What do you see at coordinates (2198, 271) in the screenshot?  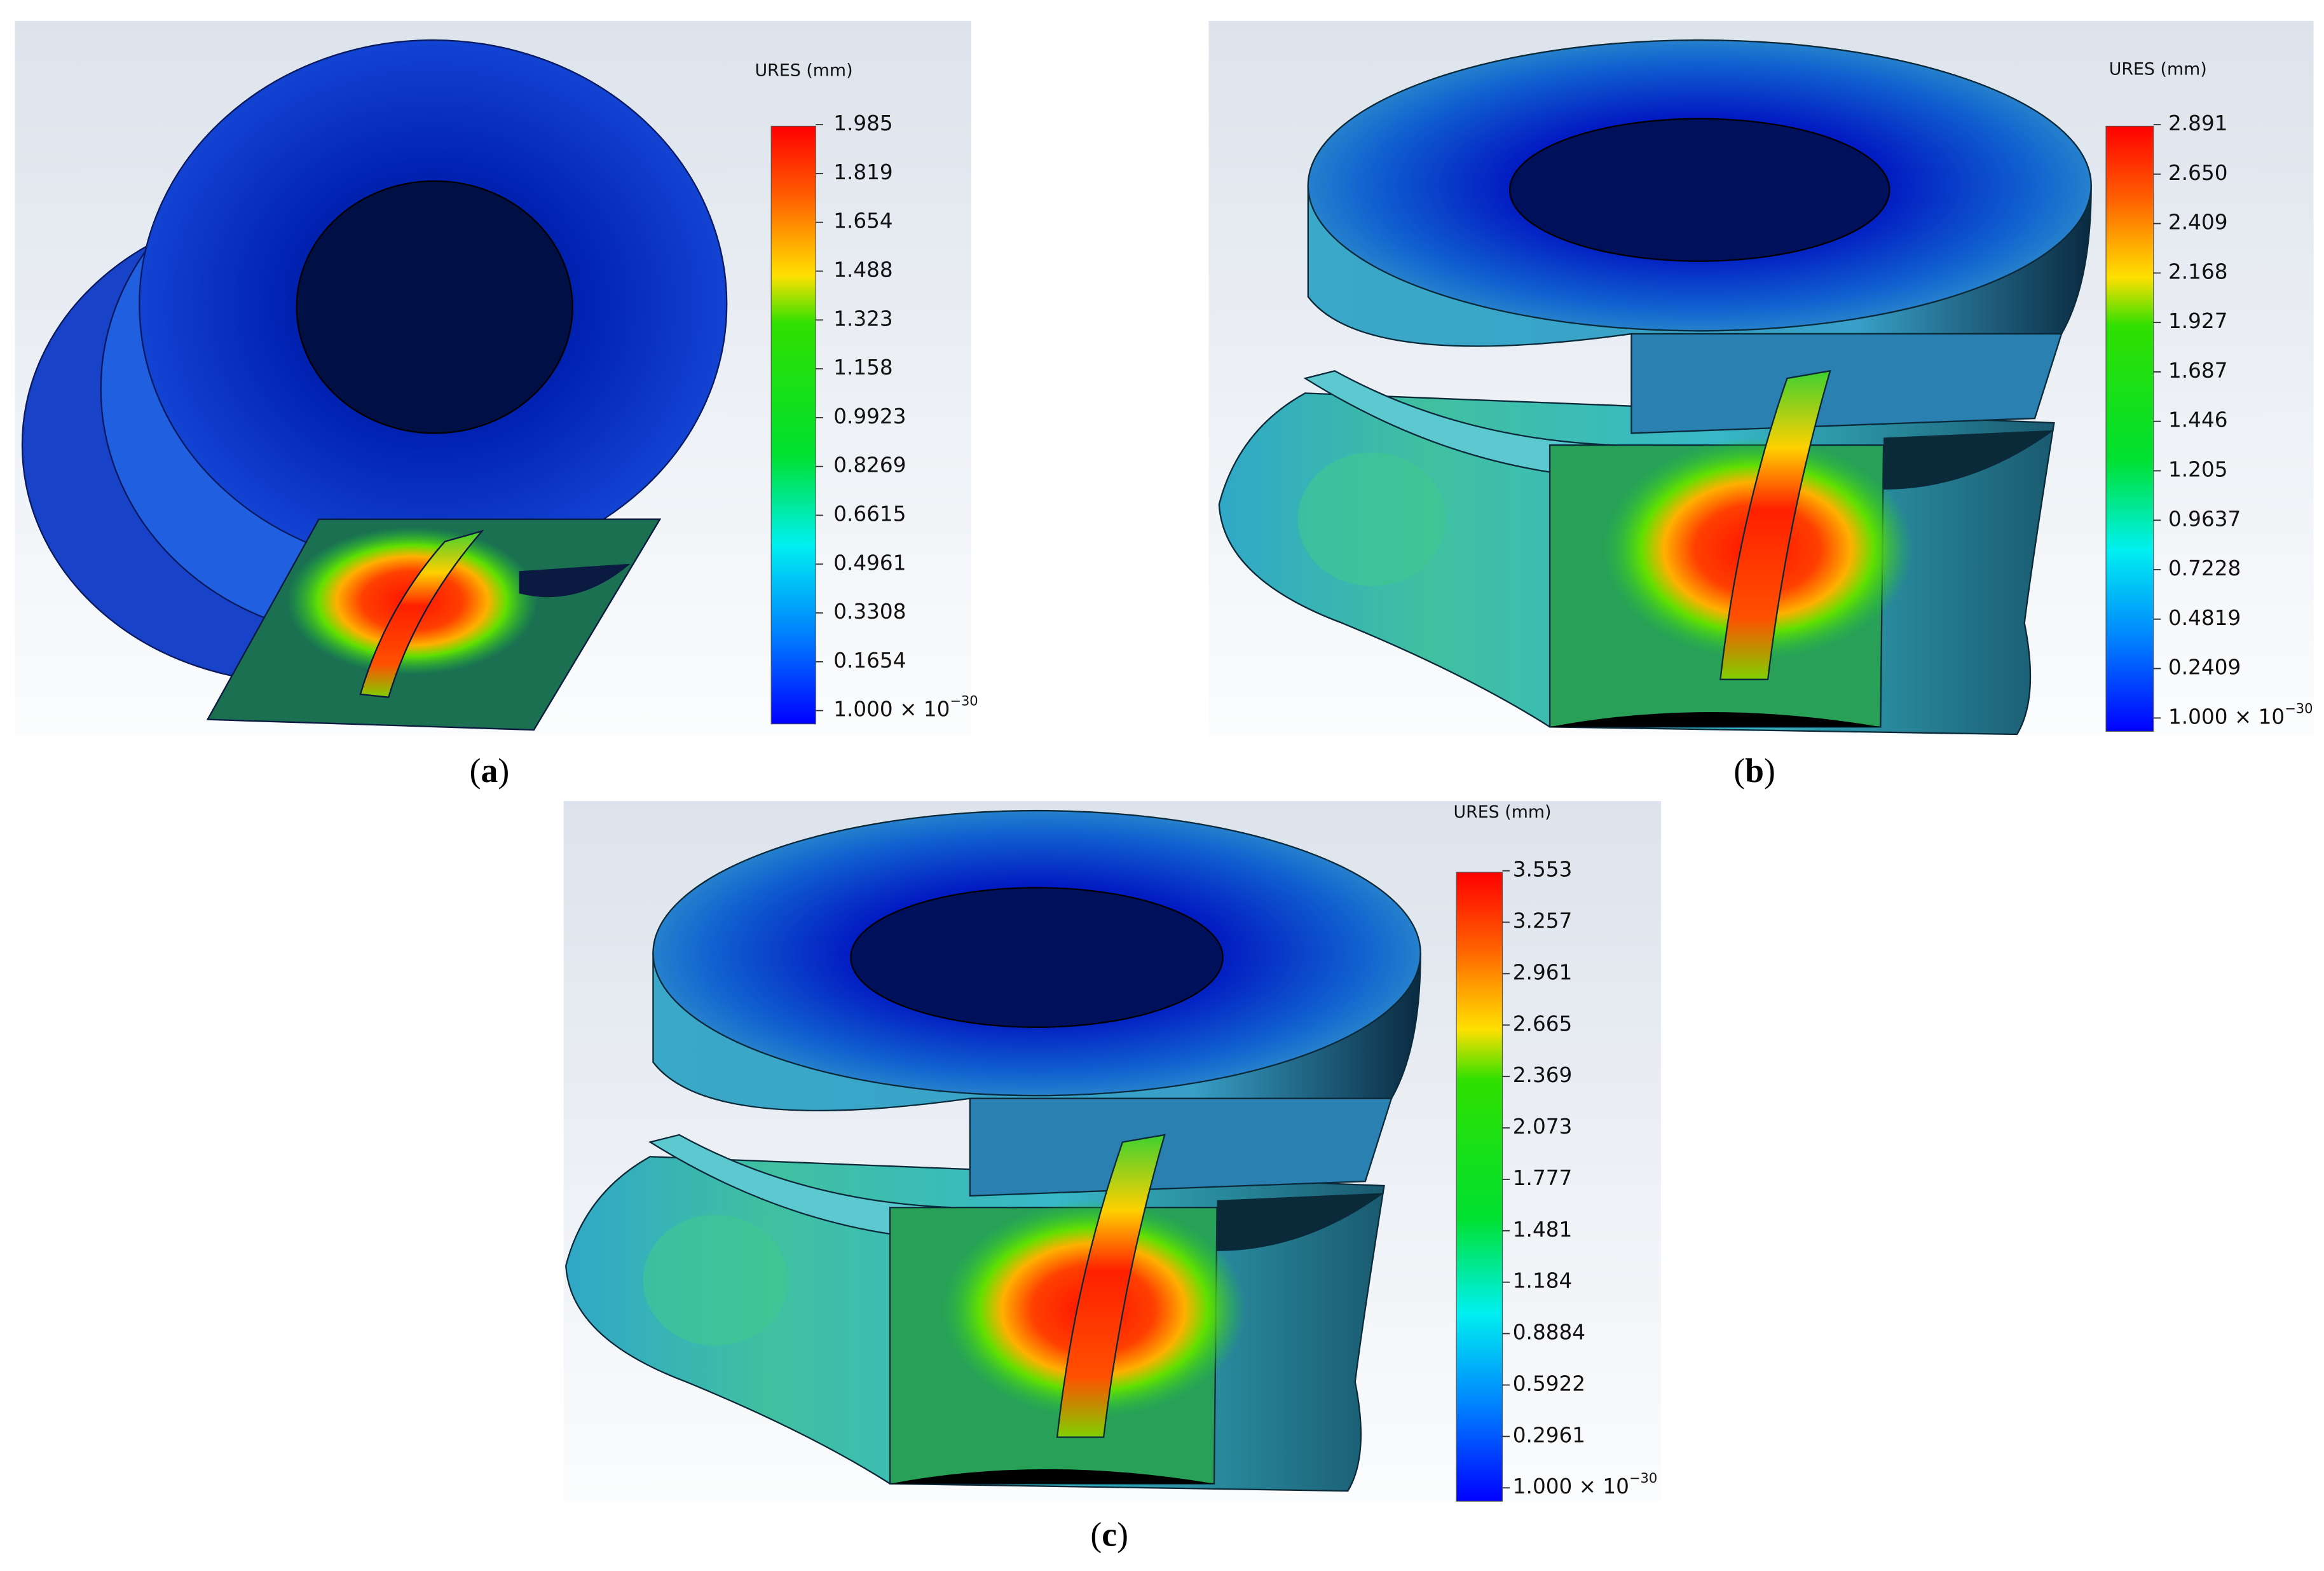 I see `legend-label: 2.168` at bounding box center [2198, 271].